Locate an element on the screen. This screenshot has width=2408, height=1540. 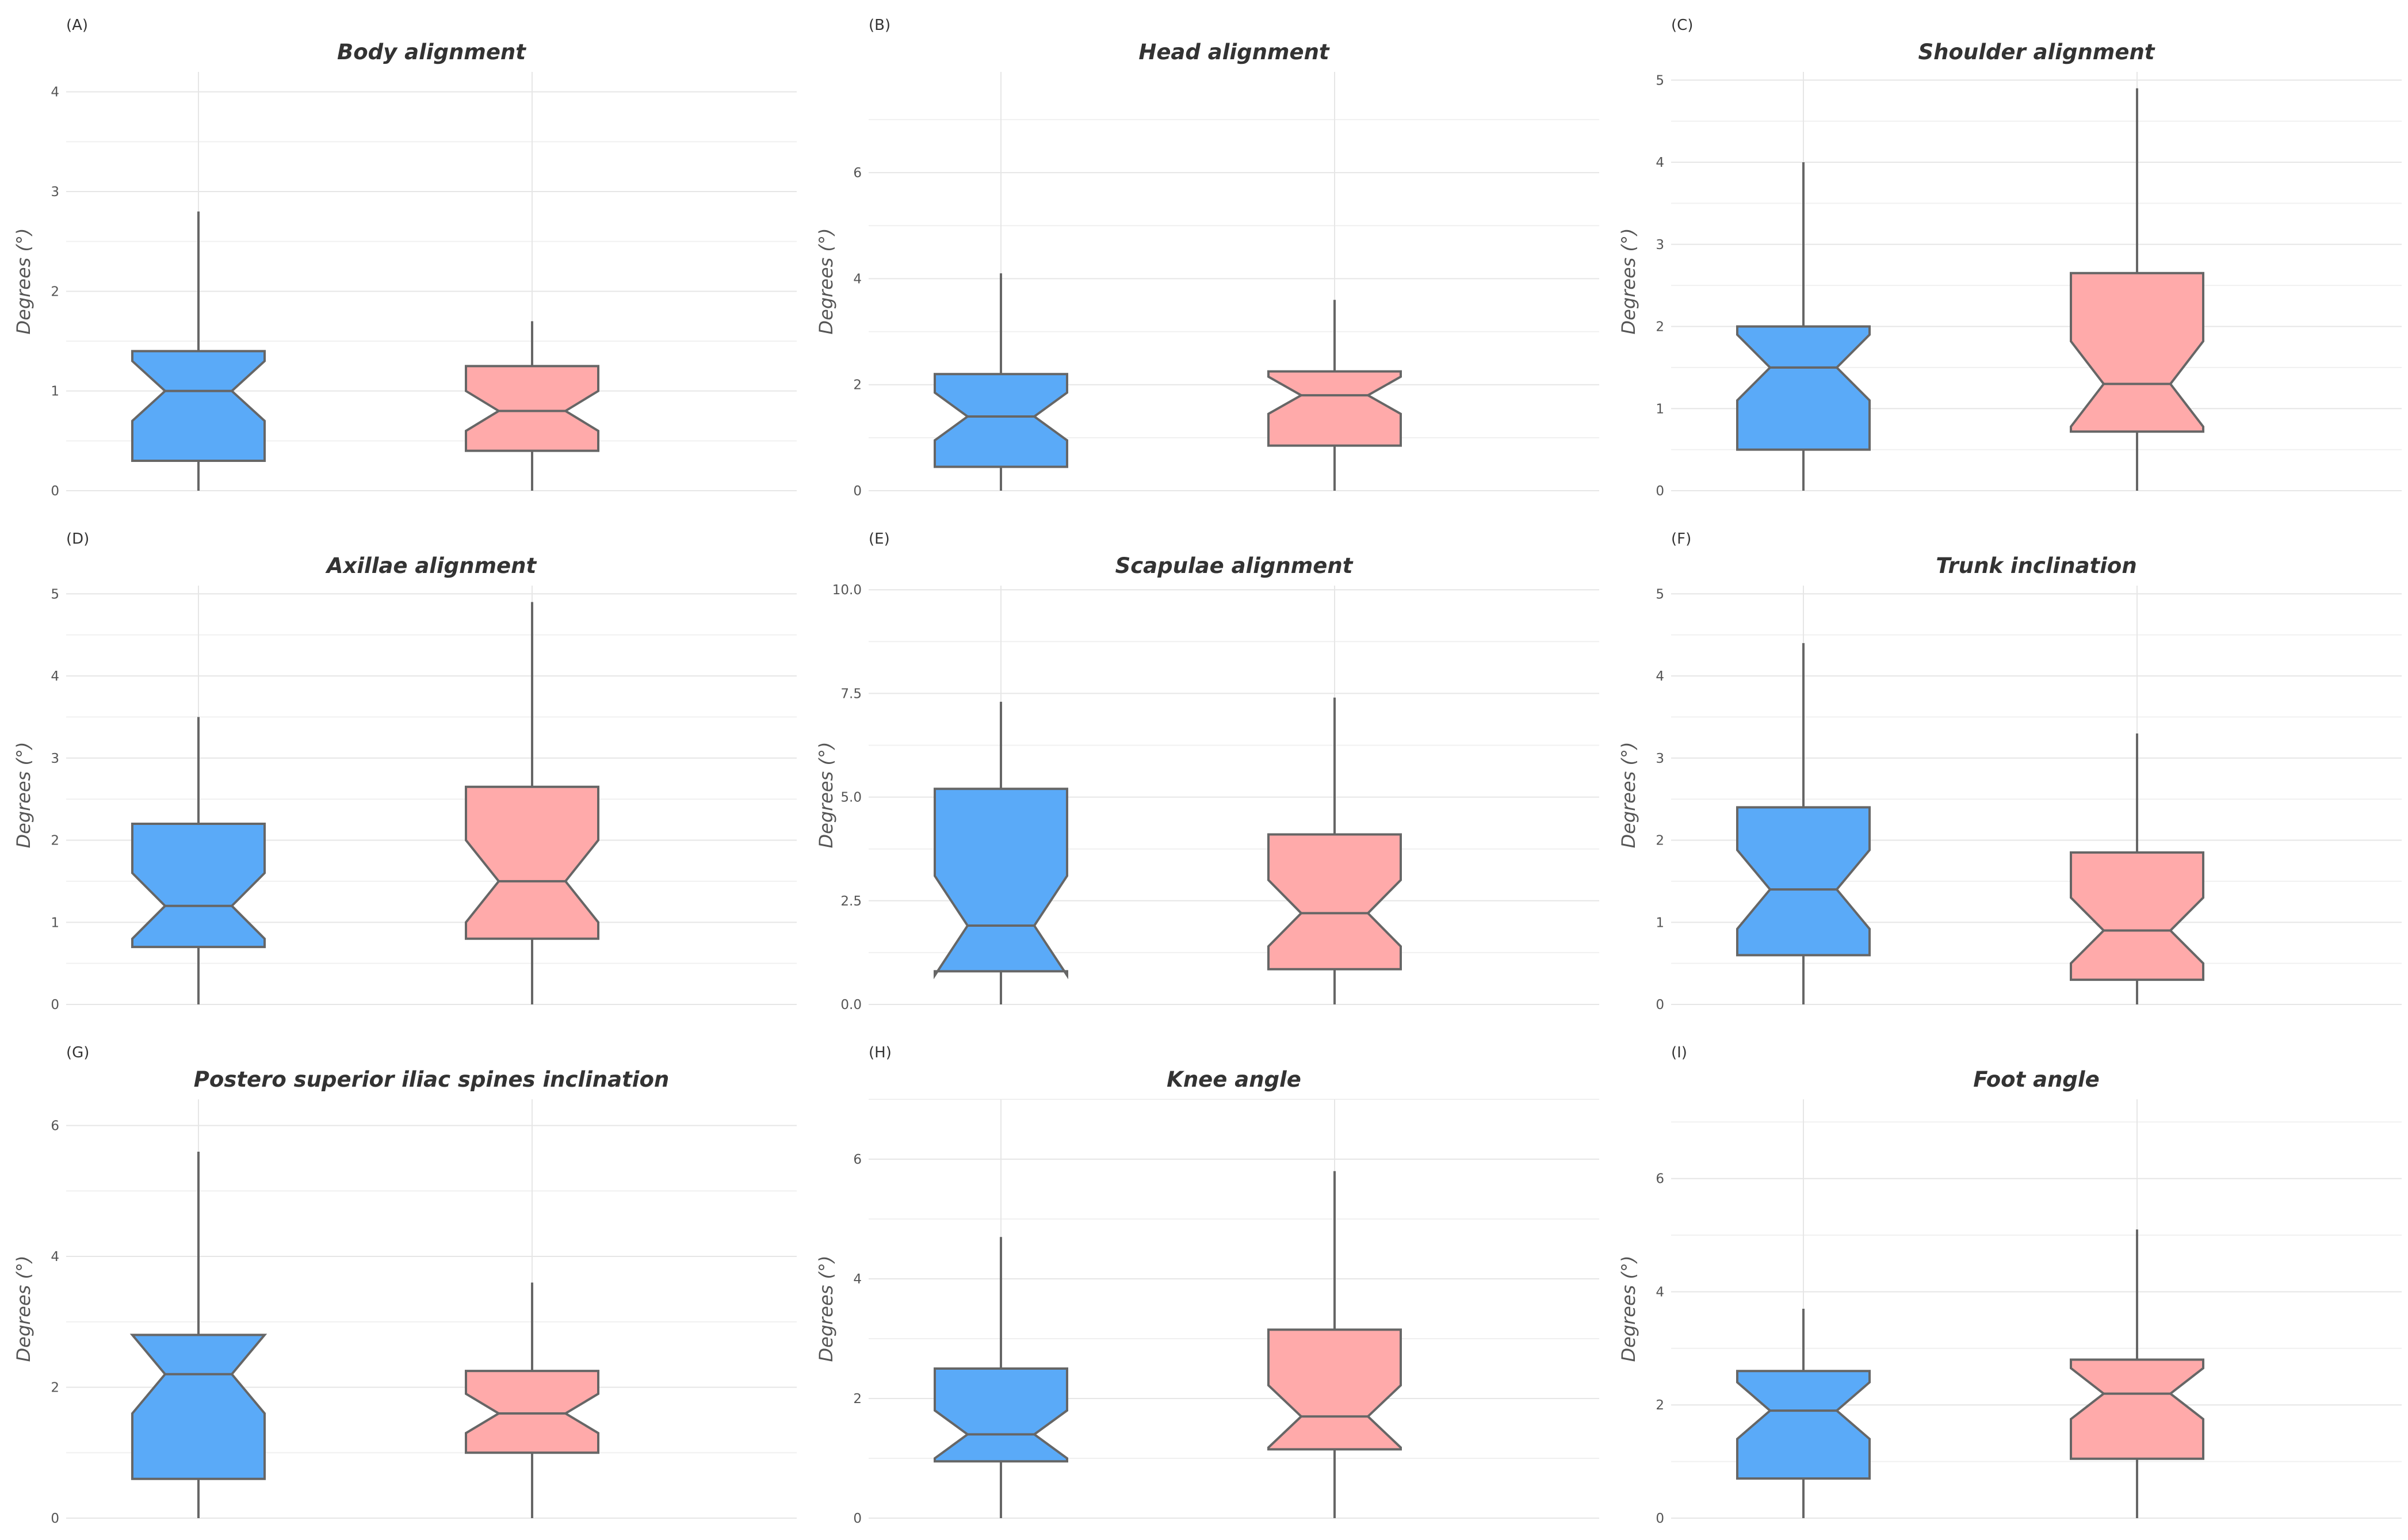
panel-title: Trunk inclination is located at coordinates (2036, 565).